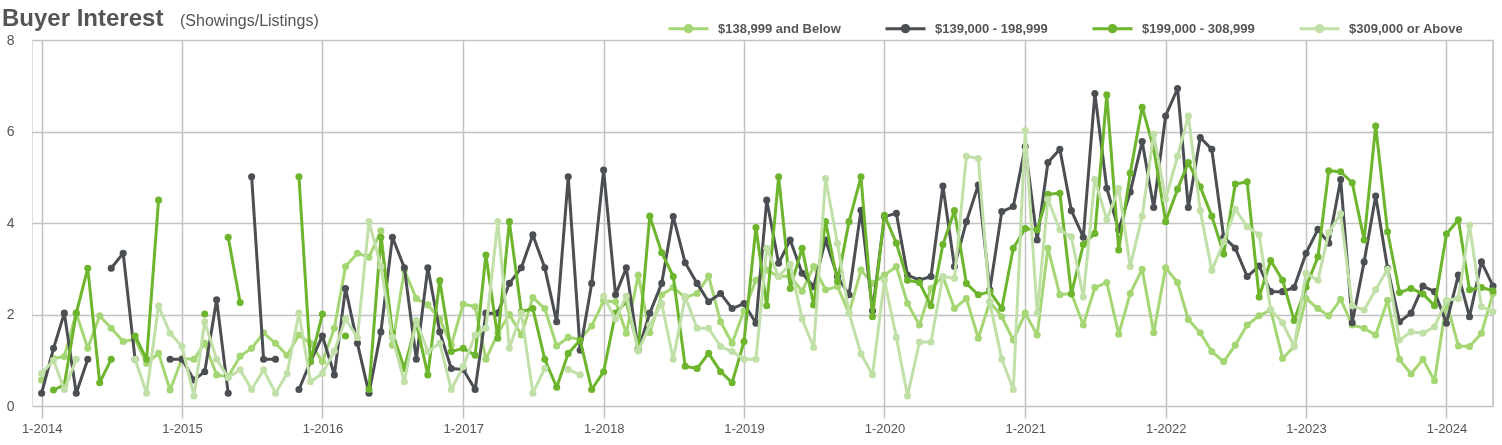 This screenshot has width=1502, height=445. I want to click on y-tick-label: 8, so click(10, 39).